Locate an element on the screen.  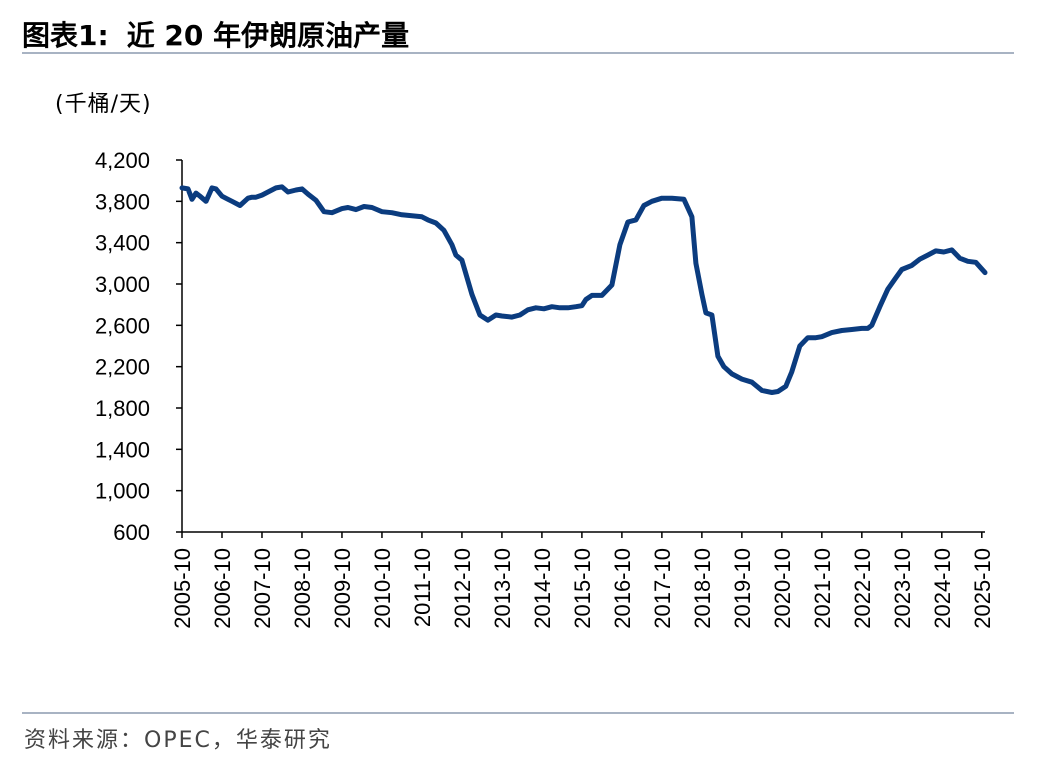
y-tick-label: 1,800 is located at coordinates (122, 408).